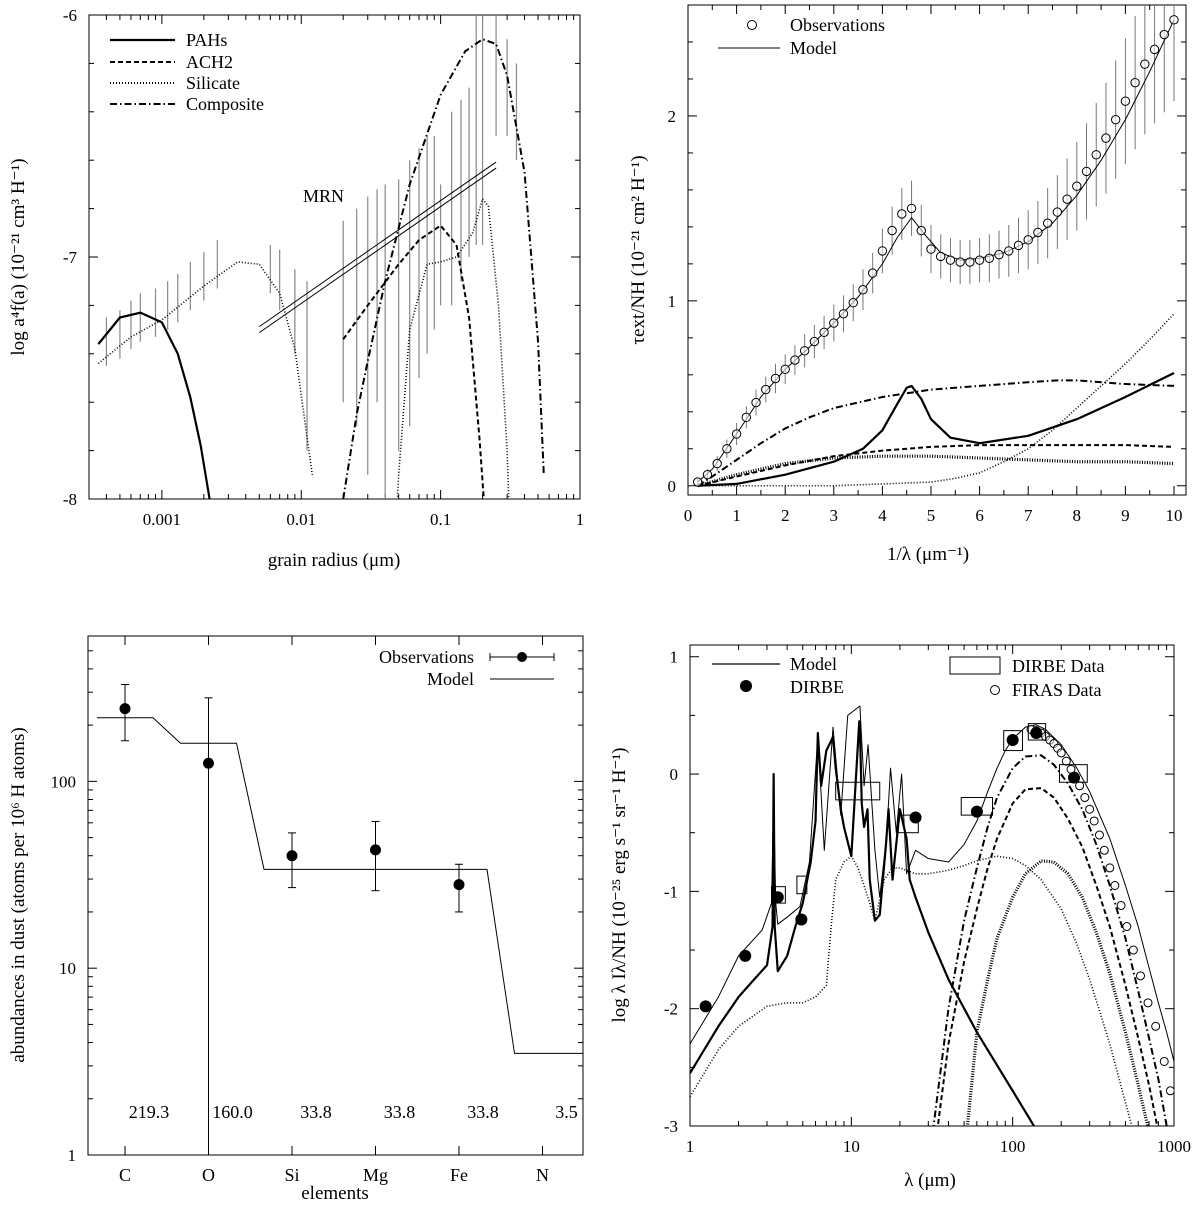  I want to click on size-distribution-y-tick-label: -6, so click(70, 15).